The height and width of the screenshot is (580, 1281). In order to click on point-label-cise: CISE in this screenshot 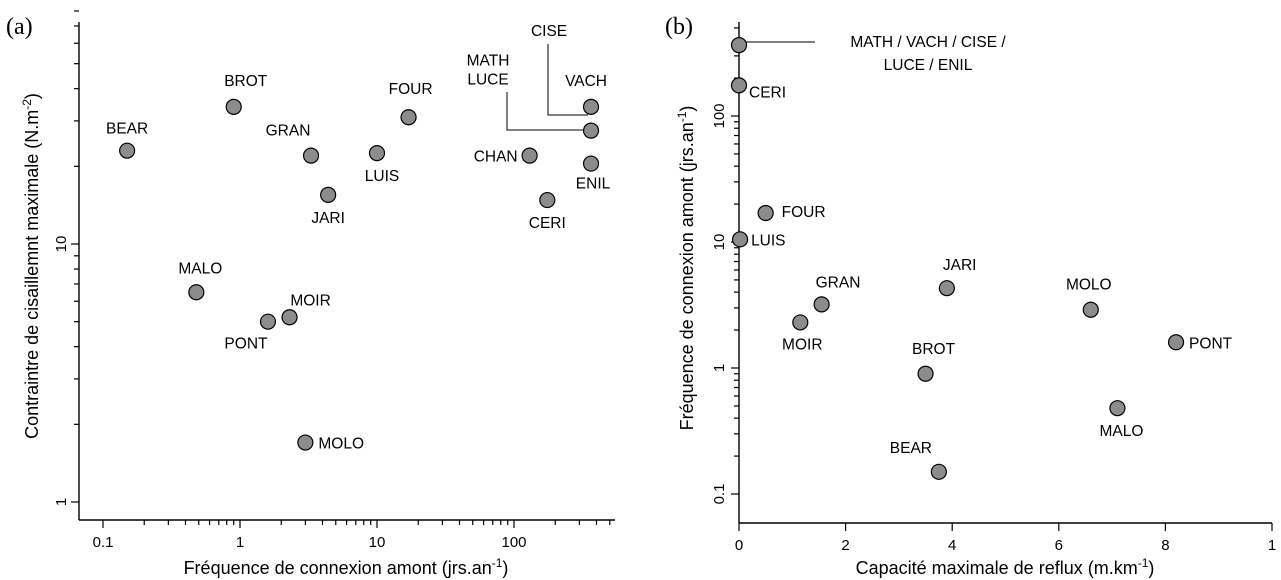, I will do `click(549, 31)`.